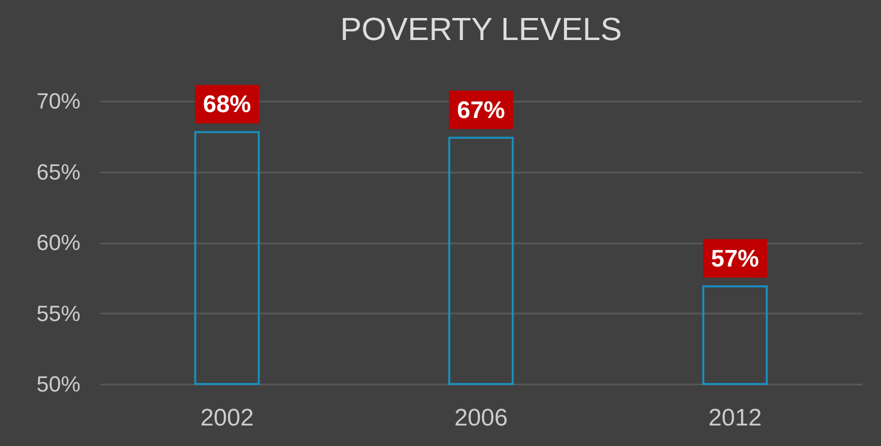 This screenshot has width=881, height=446. I want to click on y-tick-label: 55%, so click(58, 313).